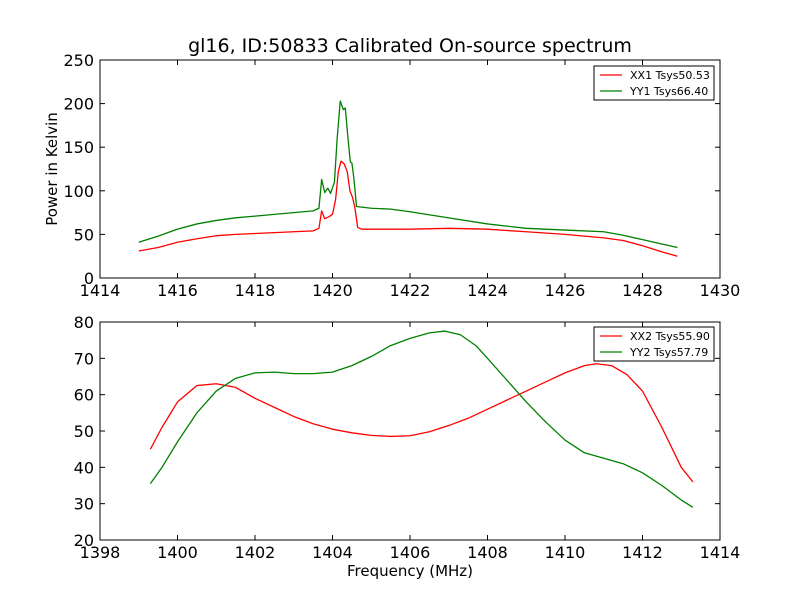 This screenshot has height=600, width=800. I want to click on top-x-tick-label: 1422, so click(410, 290).